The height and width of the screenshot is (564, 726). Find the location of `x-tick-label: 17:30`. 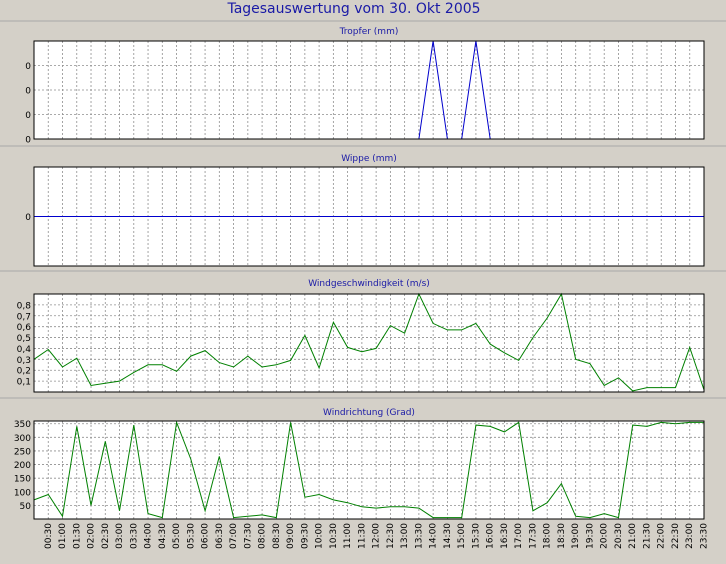

x-tick-label: 17:30 is located at coordinates (533, 536).